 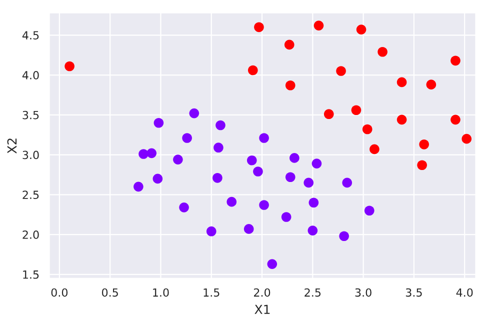 I want to click on x-tick-label: 3.0, so click(x=363, y=292).